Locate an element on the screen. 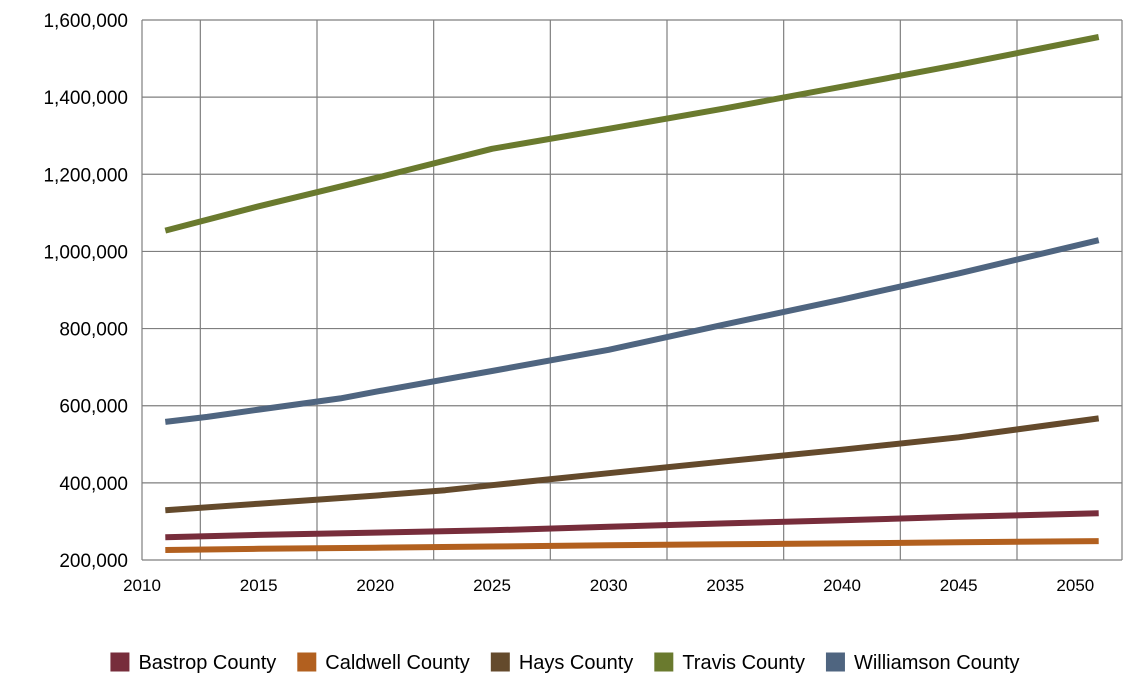  legend-label: Caldwell County is located at coordinates (397, 663).